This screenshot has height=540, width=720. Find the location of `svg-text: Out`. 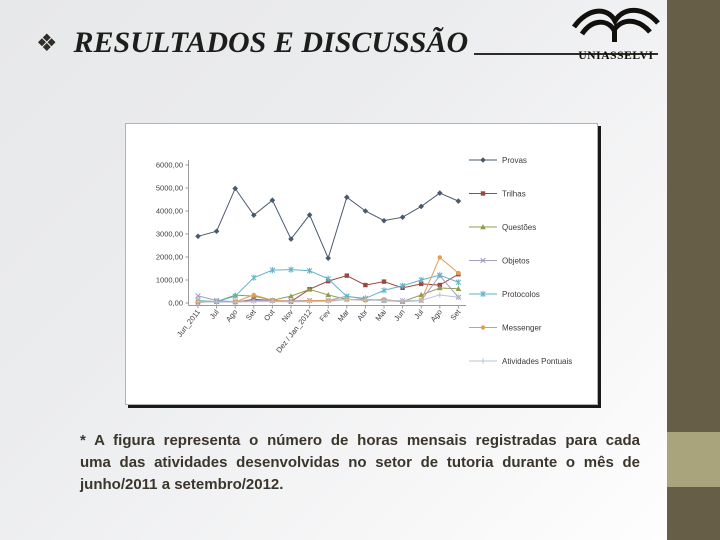

svg-text: Out is located at coordinates (269, 315).